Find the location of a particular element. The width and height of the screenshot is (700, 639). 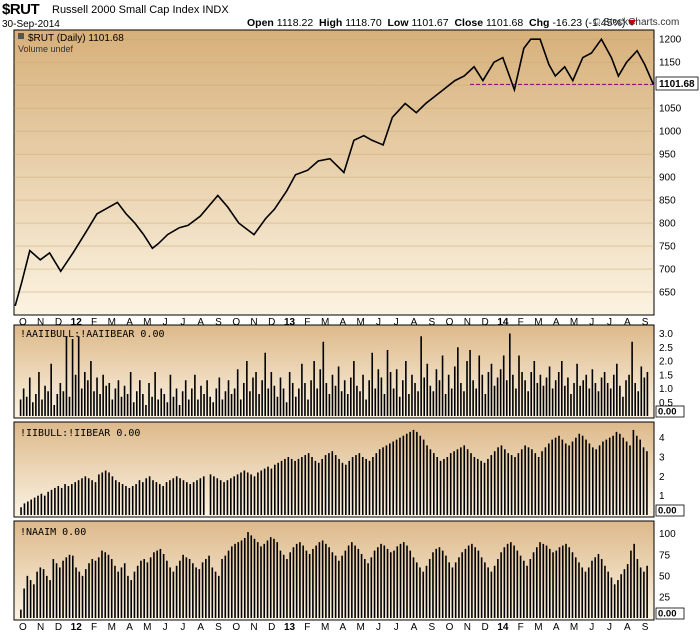

volume-note: Volume undef is located at coordinates (46, 49).